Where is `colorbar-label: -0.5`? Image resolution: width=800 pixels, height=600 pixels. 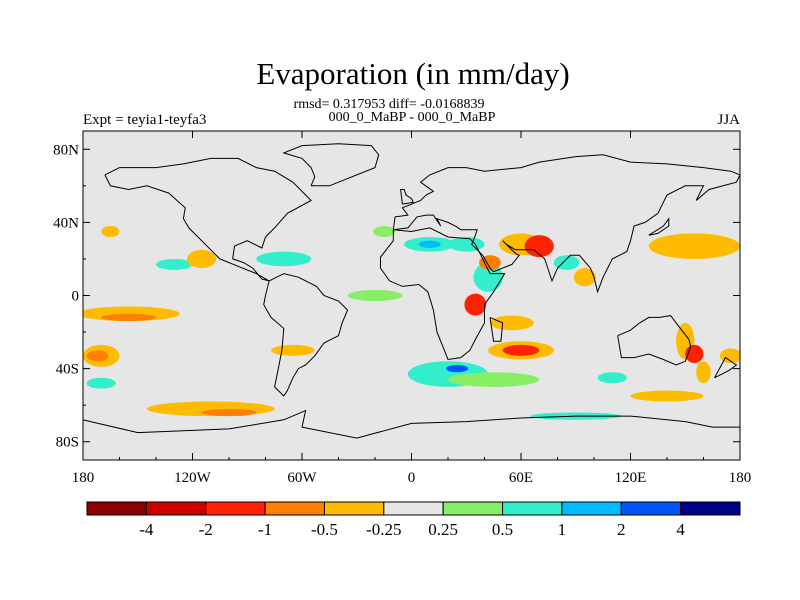
colorbar-label: -0.5 is located at coordinates (324, 529).